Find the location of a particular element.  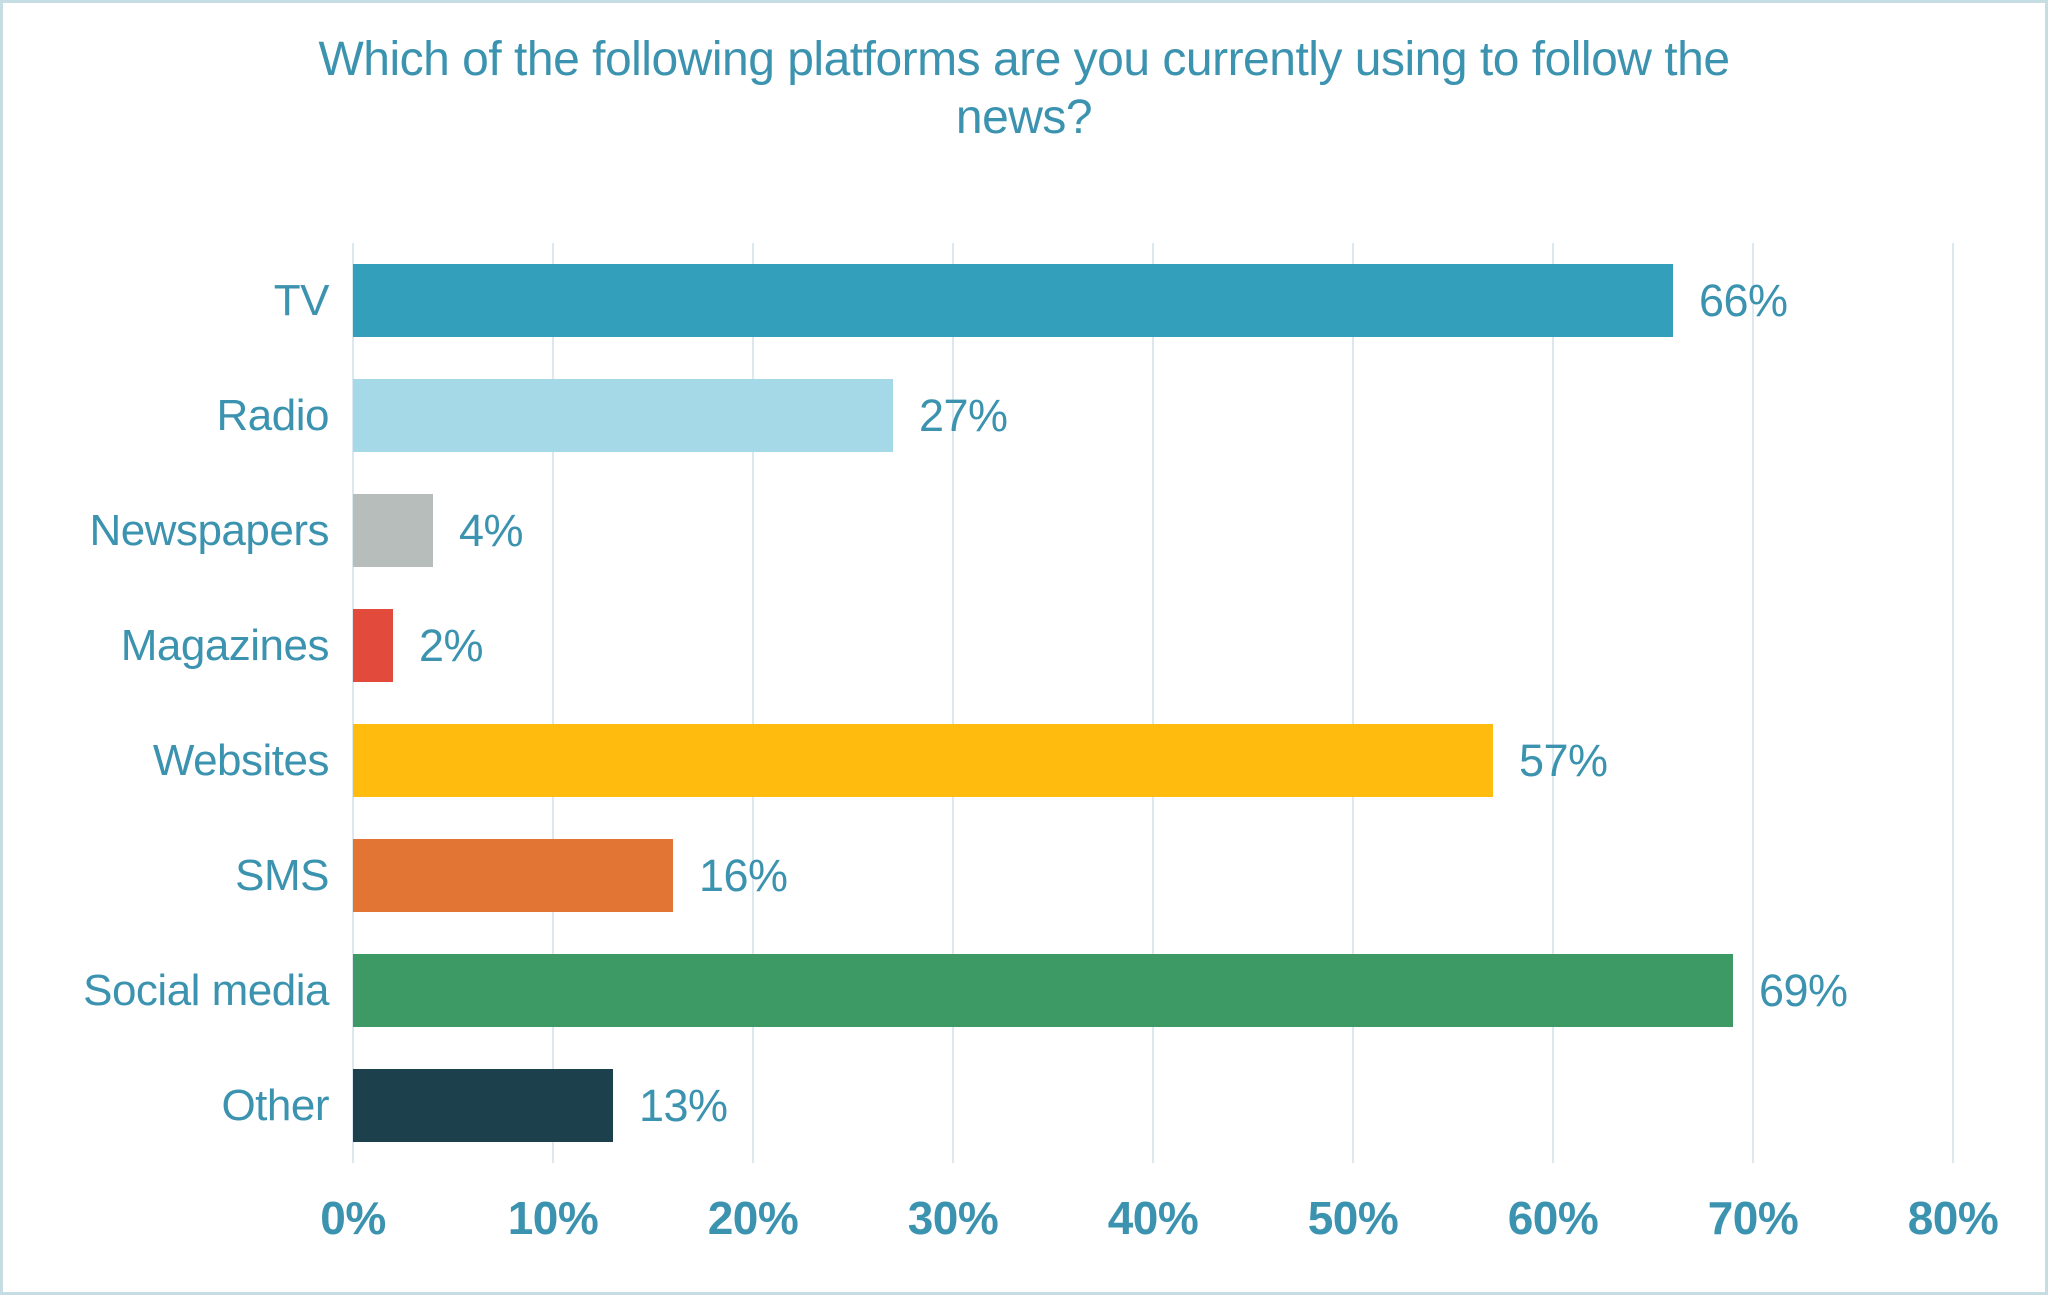

bar-radio is located at coordinates (623, 415).